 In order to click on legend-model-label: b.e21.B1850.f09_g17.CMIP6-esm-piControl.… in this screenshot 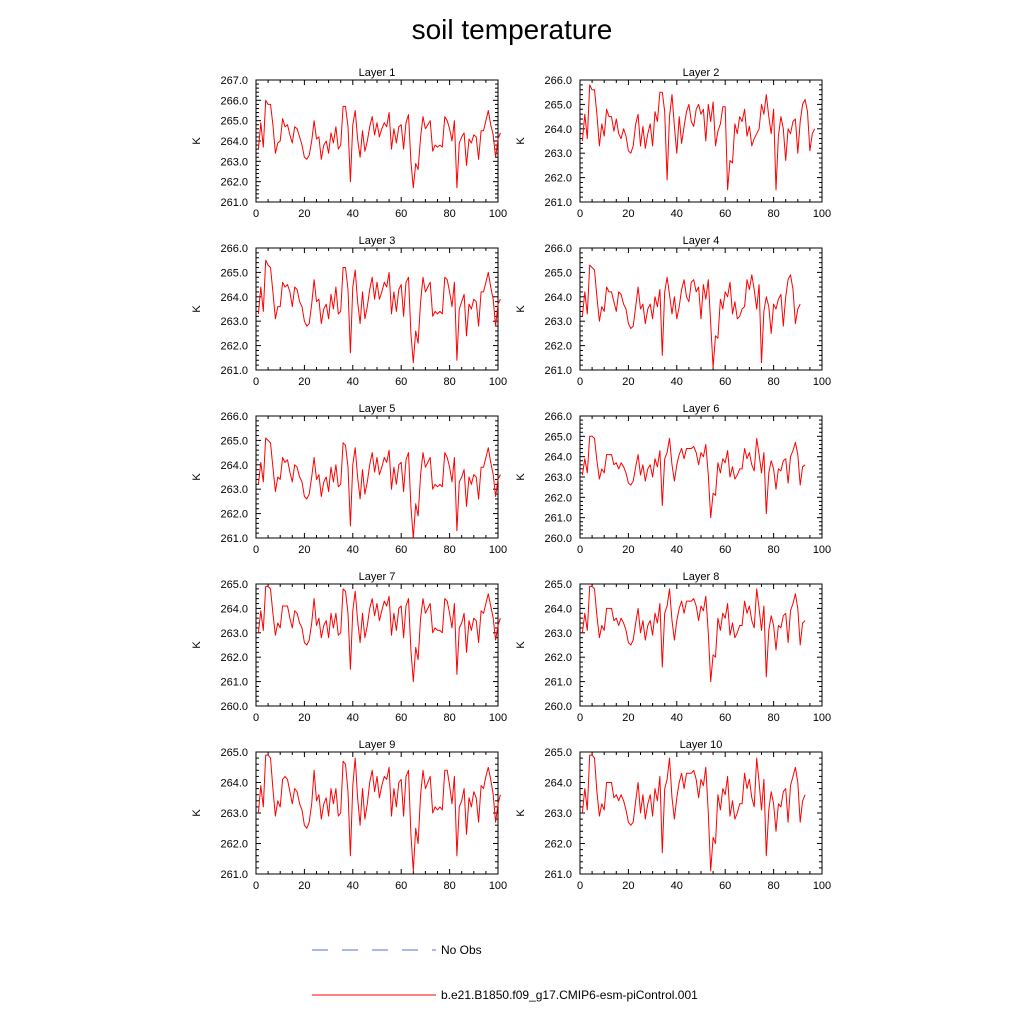, I will do `click(569, 995)`.